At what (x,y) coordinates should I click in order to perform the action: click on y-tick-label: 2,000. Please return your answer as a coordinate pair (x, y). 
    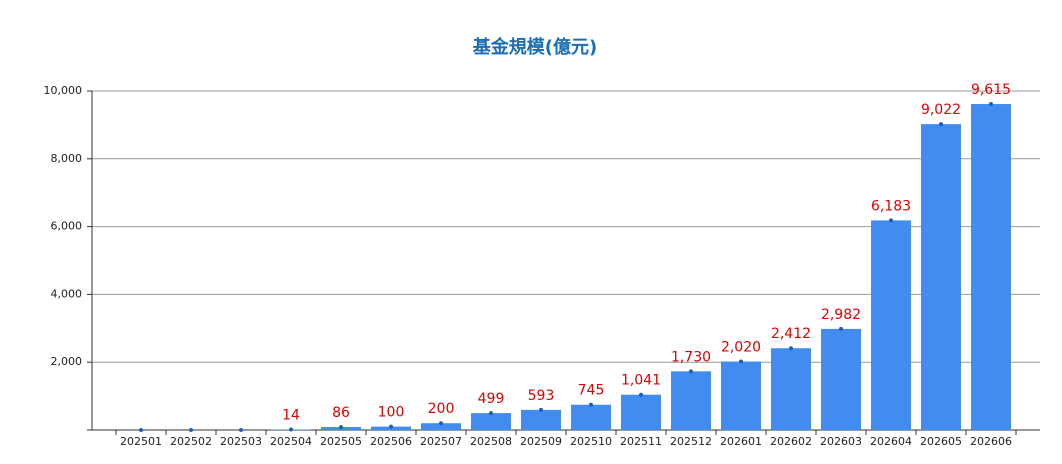
    Looking at the image, I should click on (67, 361).